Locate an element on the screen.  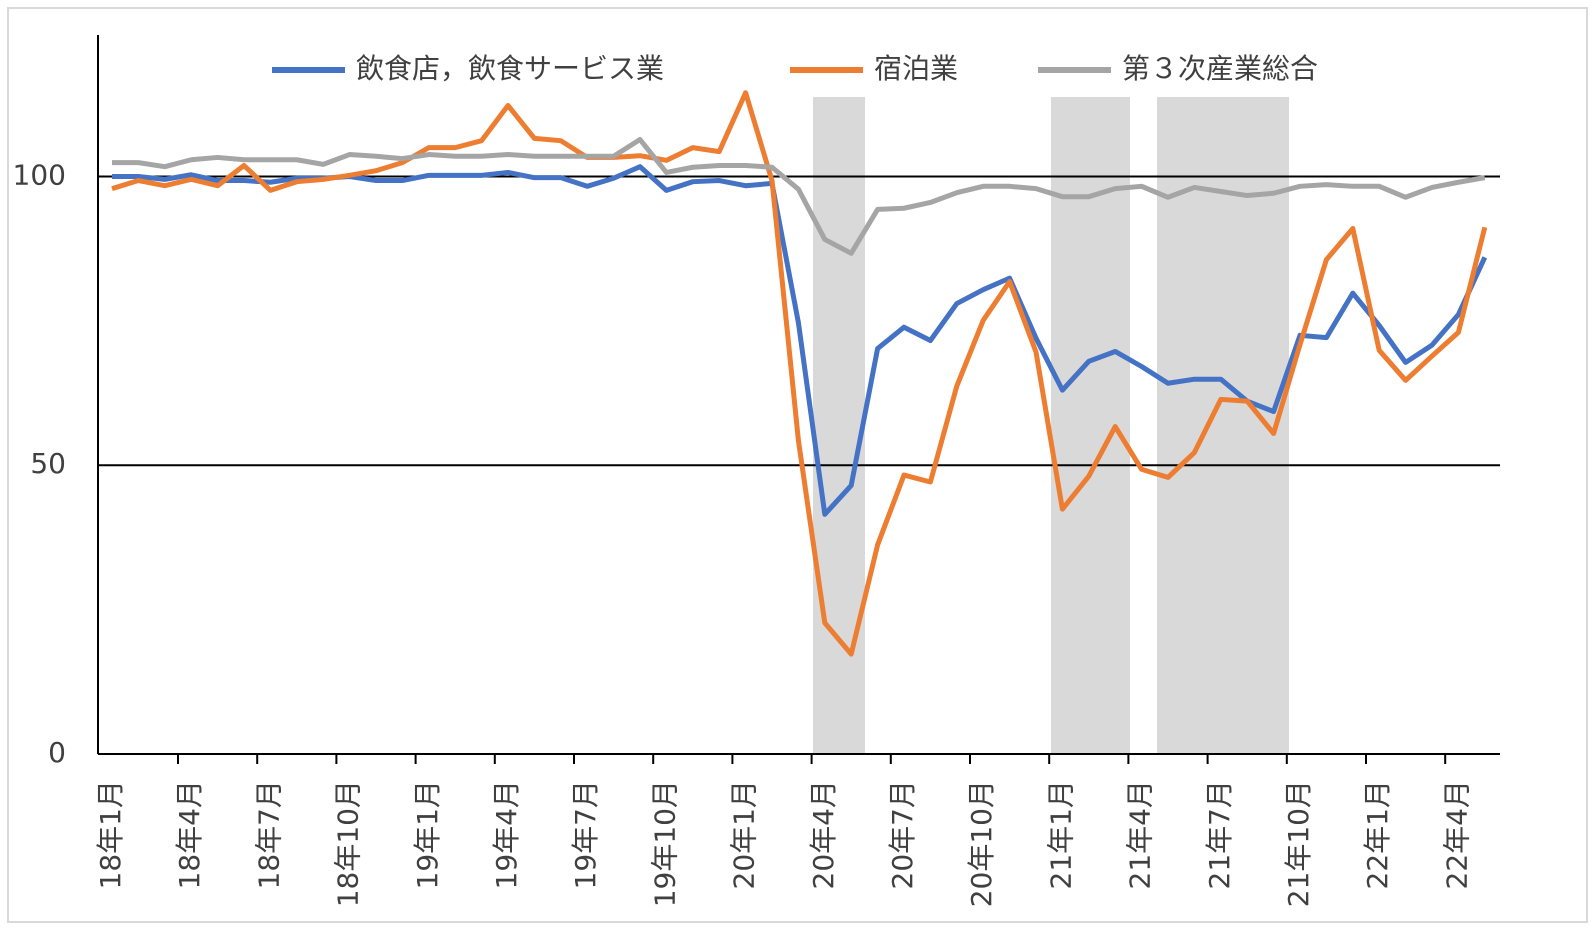
x-tick-label: 21年4月 is located at coordinates (1140, 834).